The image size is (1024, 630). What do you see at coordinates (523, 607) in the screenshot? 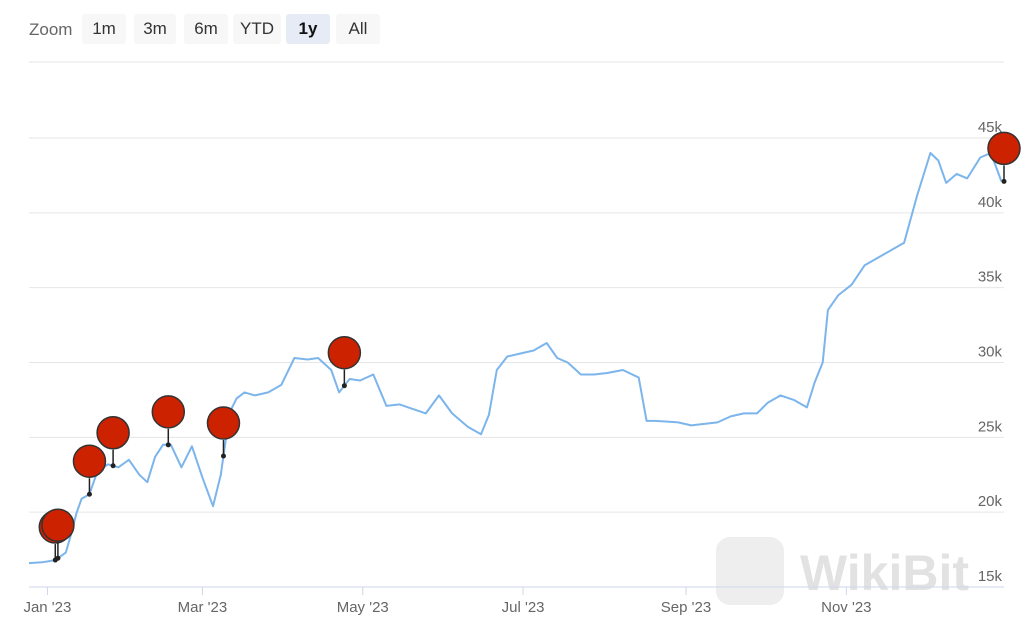
I see `x-tick-label: Jul '23` at bounding box center [523, 607].